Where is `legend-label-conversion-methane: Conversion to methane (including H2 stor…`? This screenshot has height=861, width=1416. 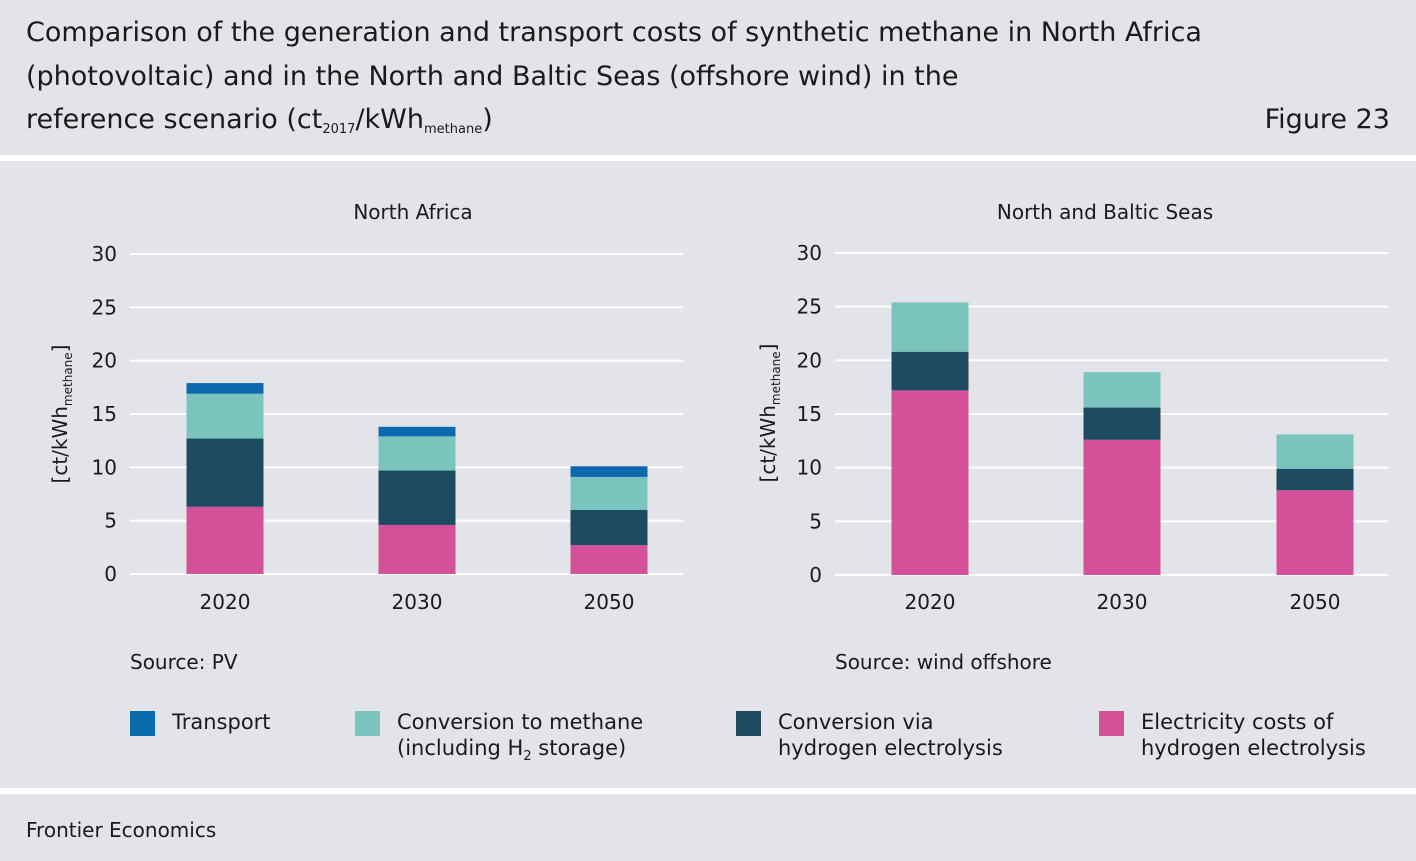 legend-label-conversion-methane: Conversion to methane (including H2 stor… is located at coordinates (520, 736).